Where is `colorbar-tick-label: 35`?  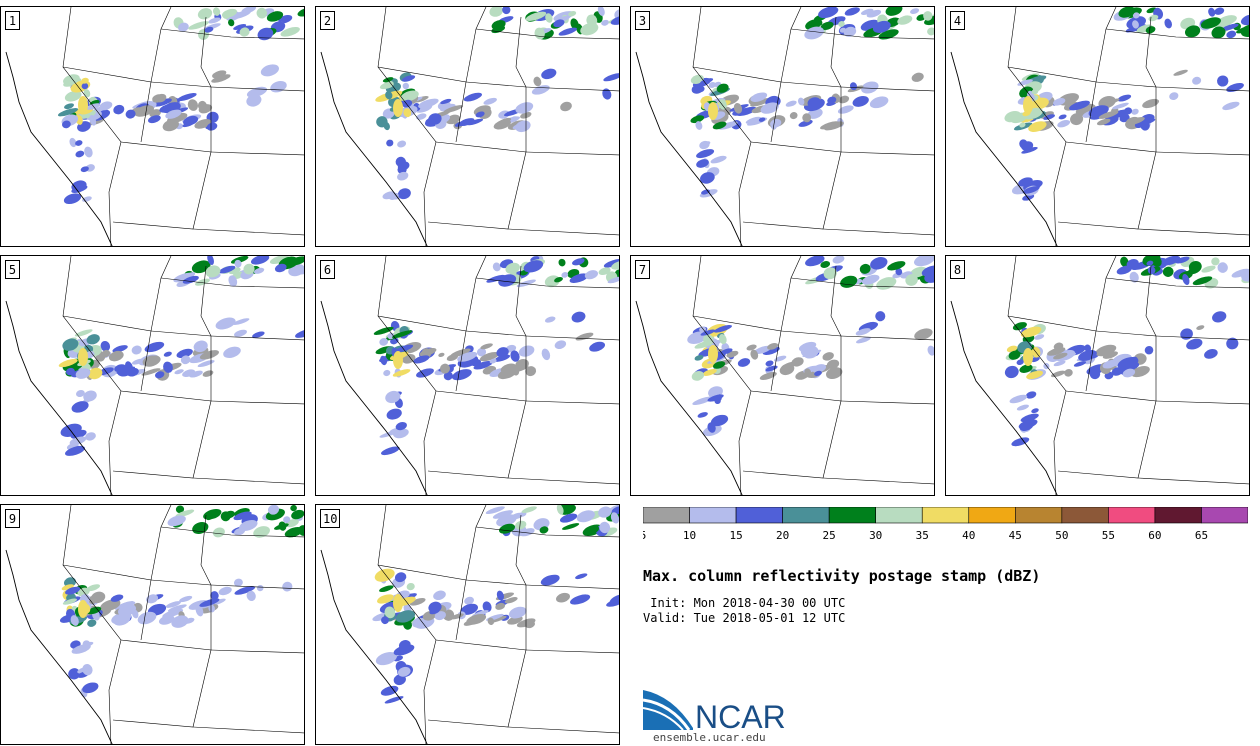
colorbar-tick-label: 35 is located at coordinates (922, 535).